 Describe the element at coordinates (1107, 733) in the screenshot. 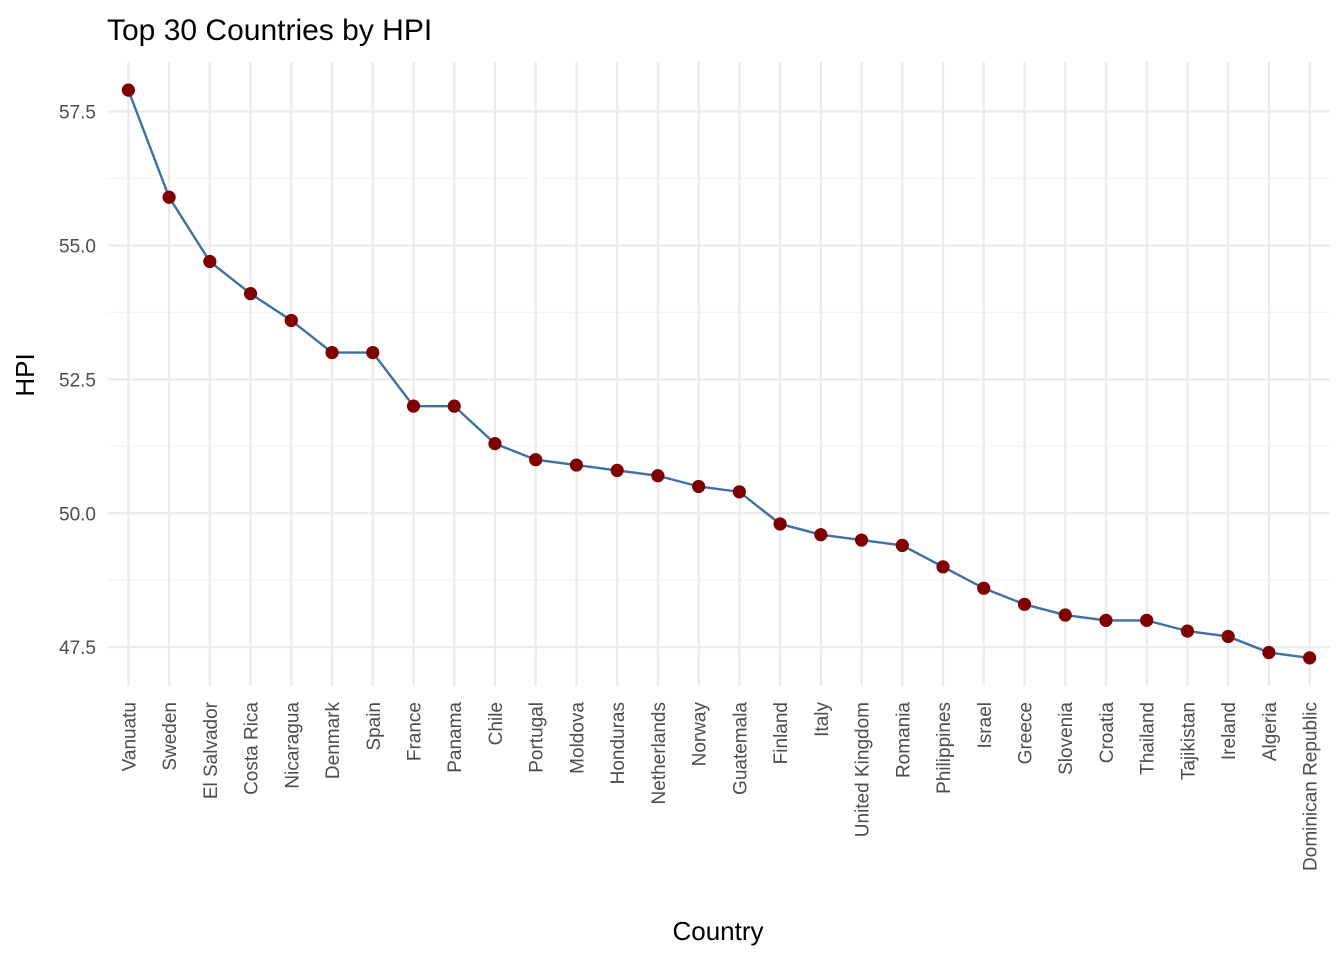

I see `x-tick-label: Croatia` at that location.